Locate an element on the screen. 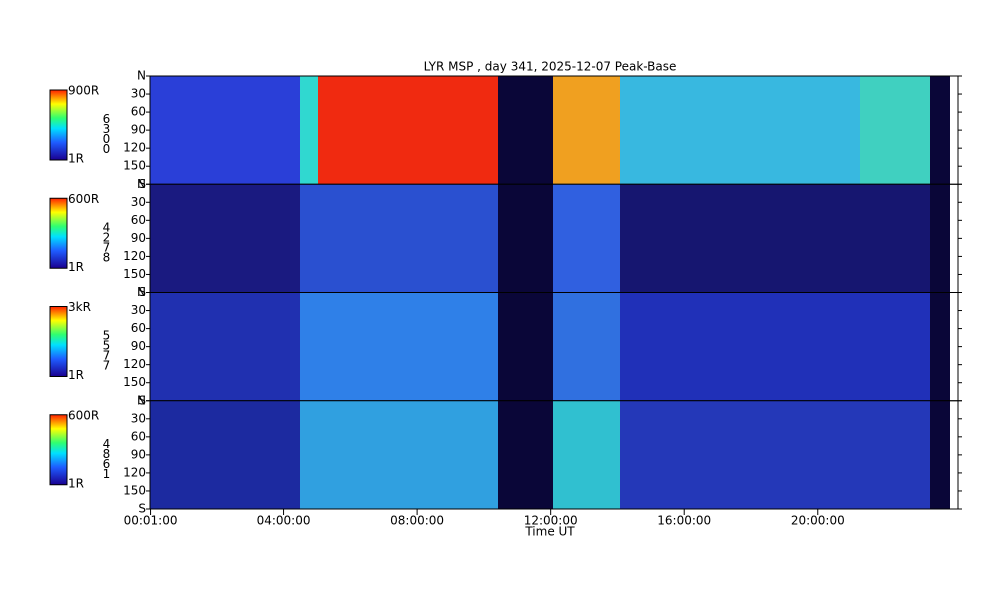 The width and height of the screenshot is (1000, 600). colorbar-max-label: 900R is located at coordinates (83, 91).